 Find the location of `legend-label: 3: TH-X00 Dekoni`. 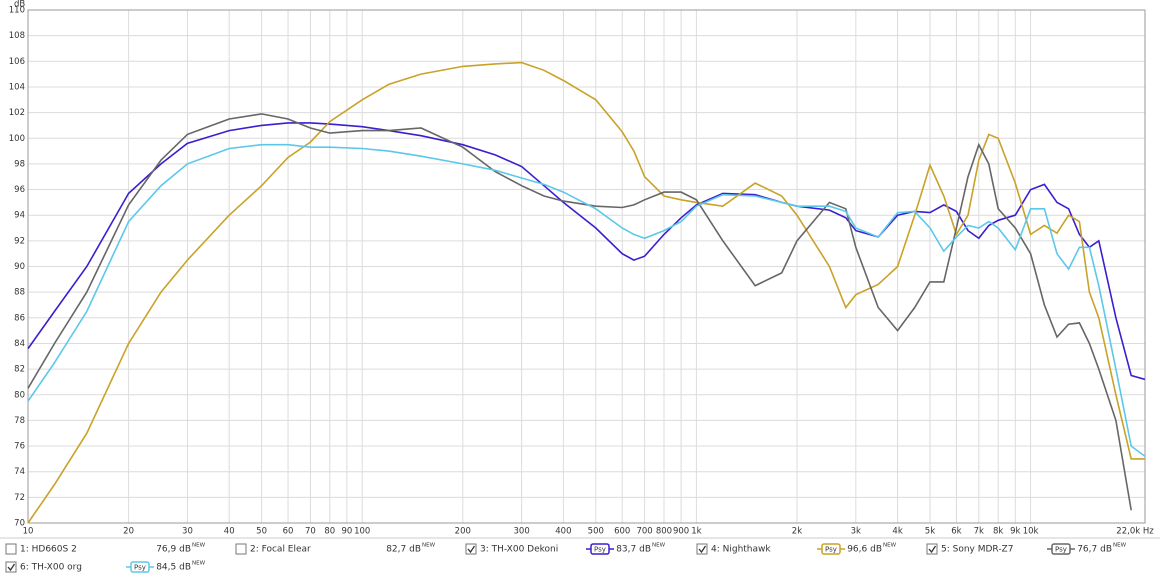

legend-label: 3: TH-X00 Dekoni is located at coordinates (519, 550).